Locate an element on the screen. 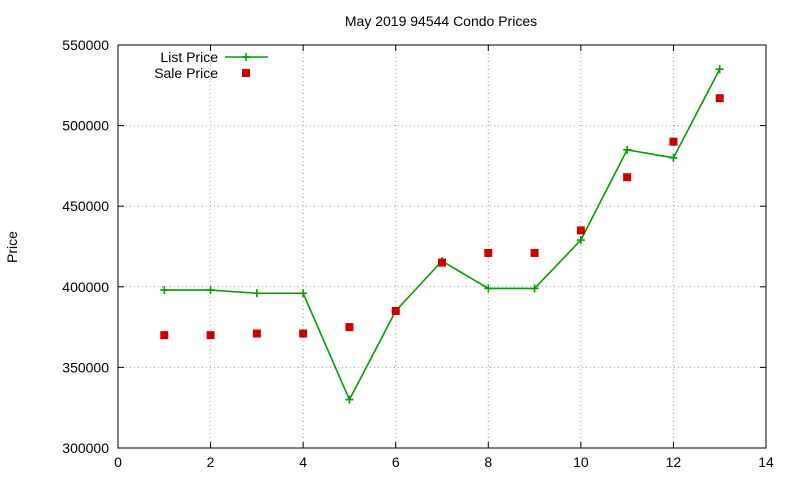 This screenshot has width=800, height=480. y-tick-label: 300000 is located at coordinates (85, 448).